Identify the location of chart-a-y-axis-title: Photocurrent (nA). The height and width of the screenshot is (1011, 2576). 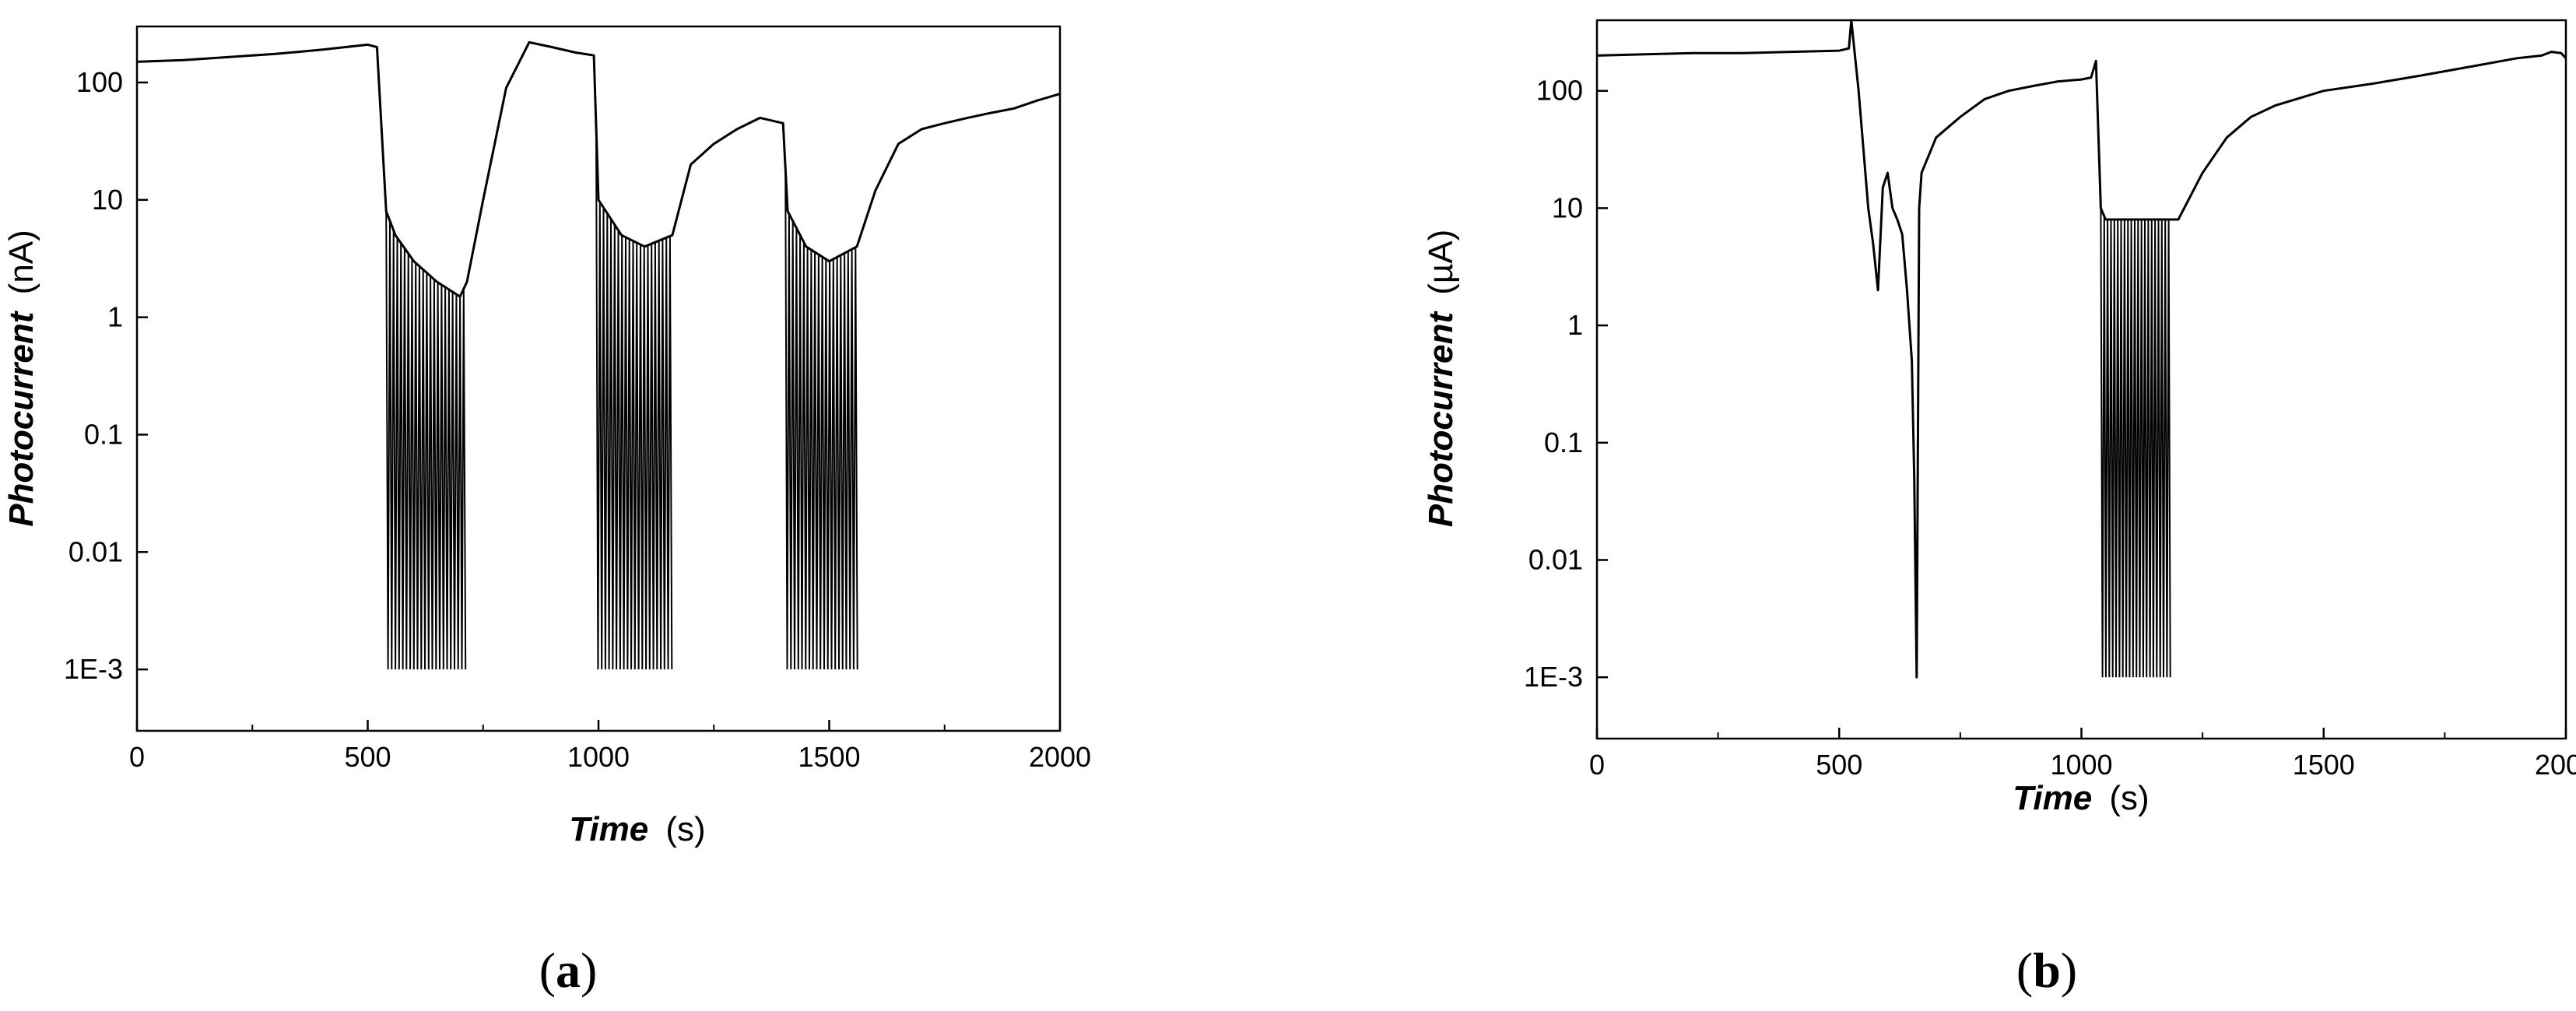
(21, 379).